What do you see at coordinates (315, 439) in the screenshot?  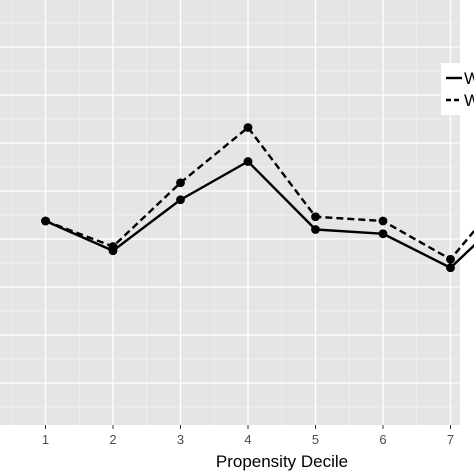 I see `x-tick-label: 5` at bounding box center [315, 439].